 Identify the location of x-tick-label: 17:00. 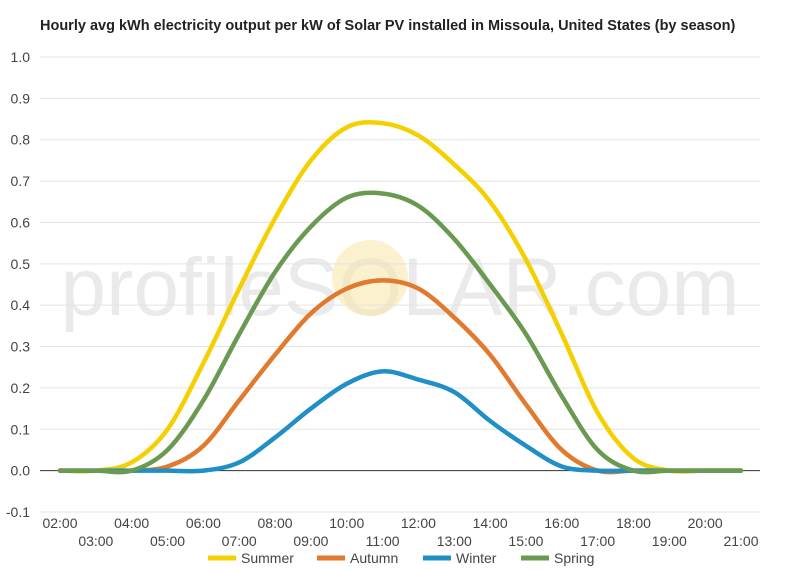
(597, 541).